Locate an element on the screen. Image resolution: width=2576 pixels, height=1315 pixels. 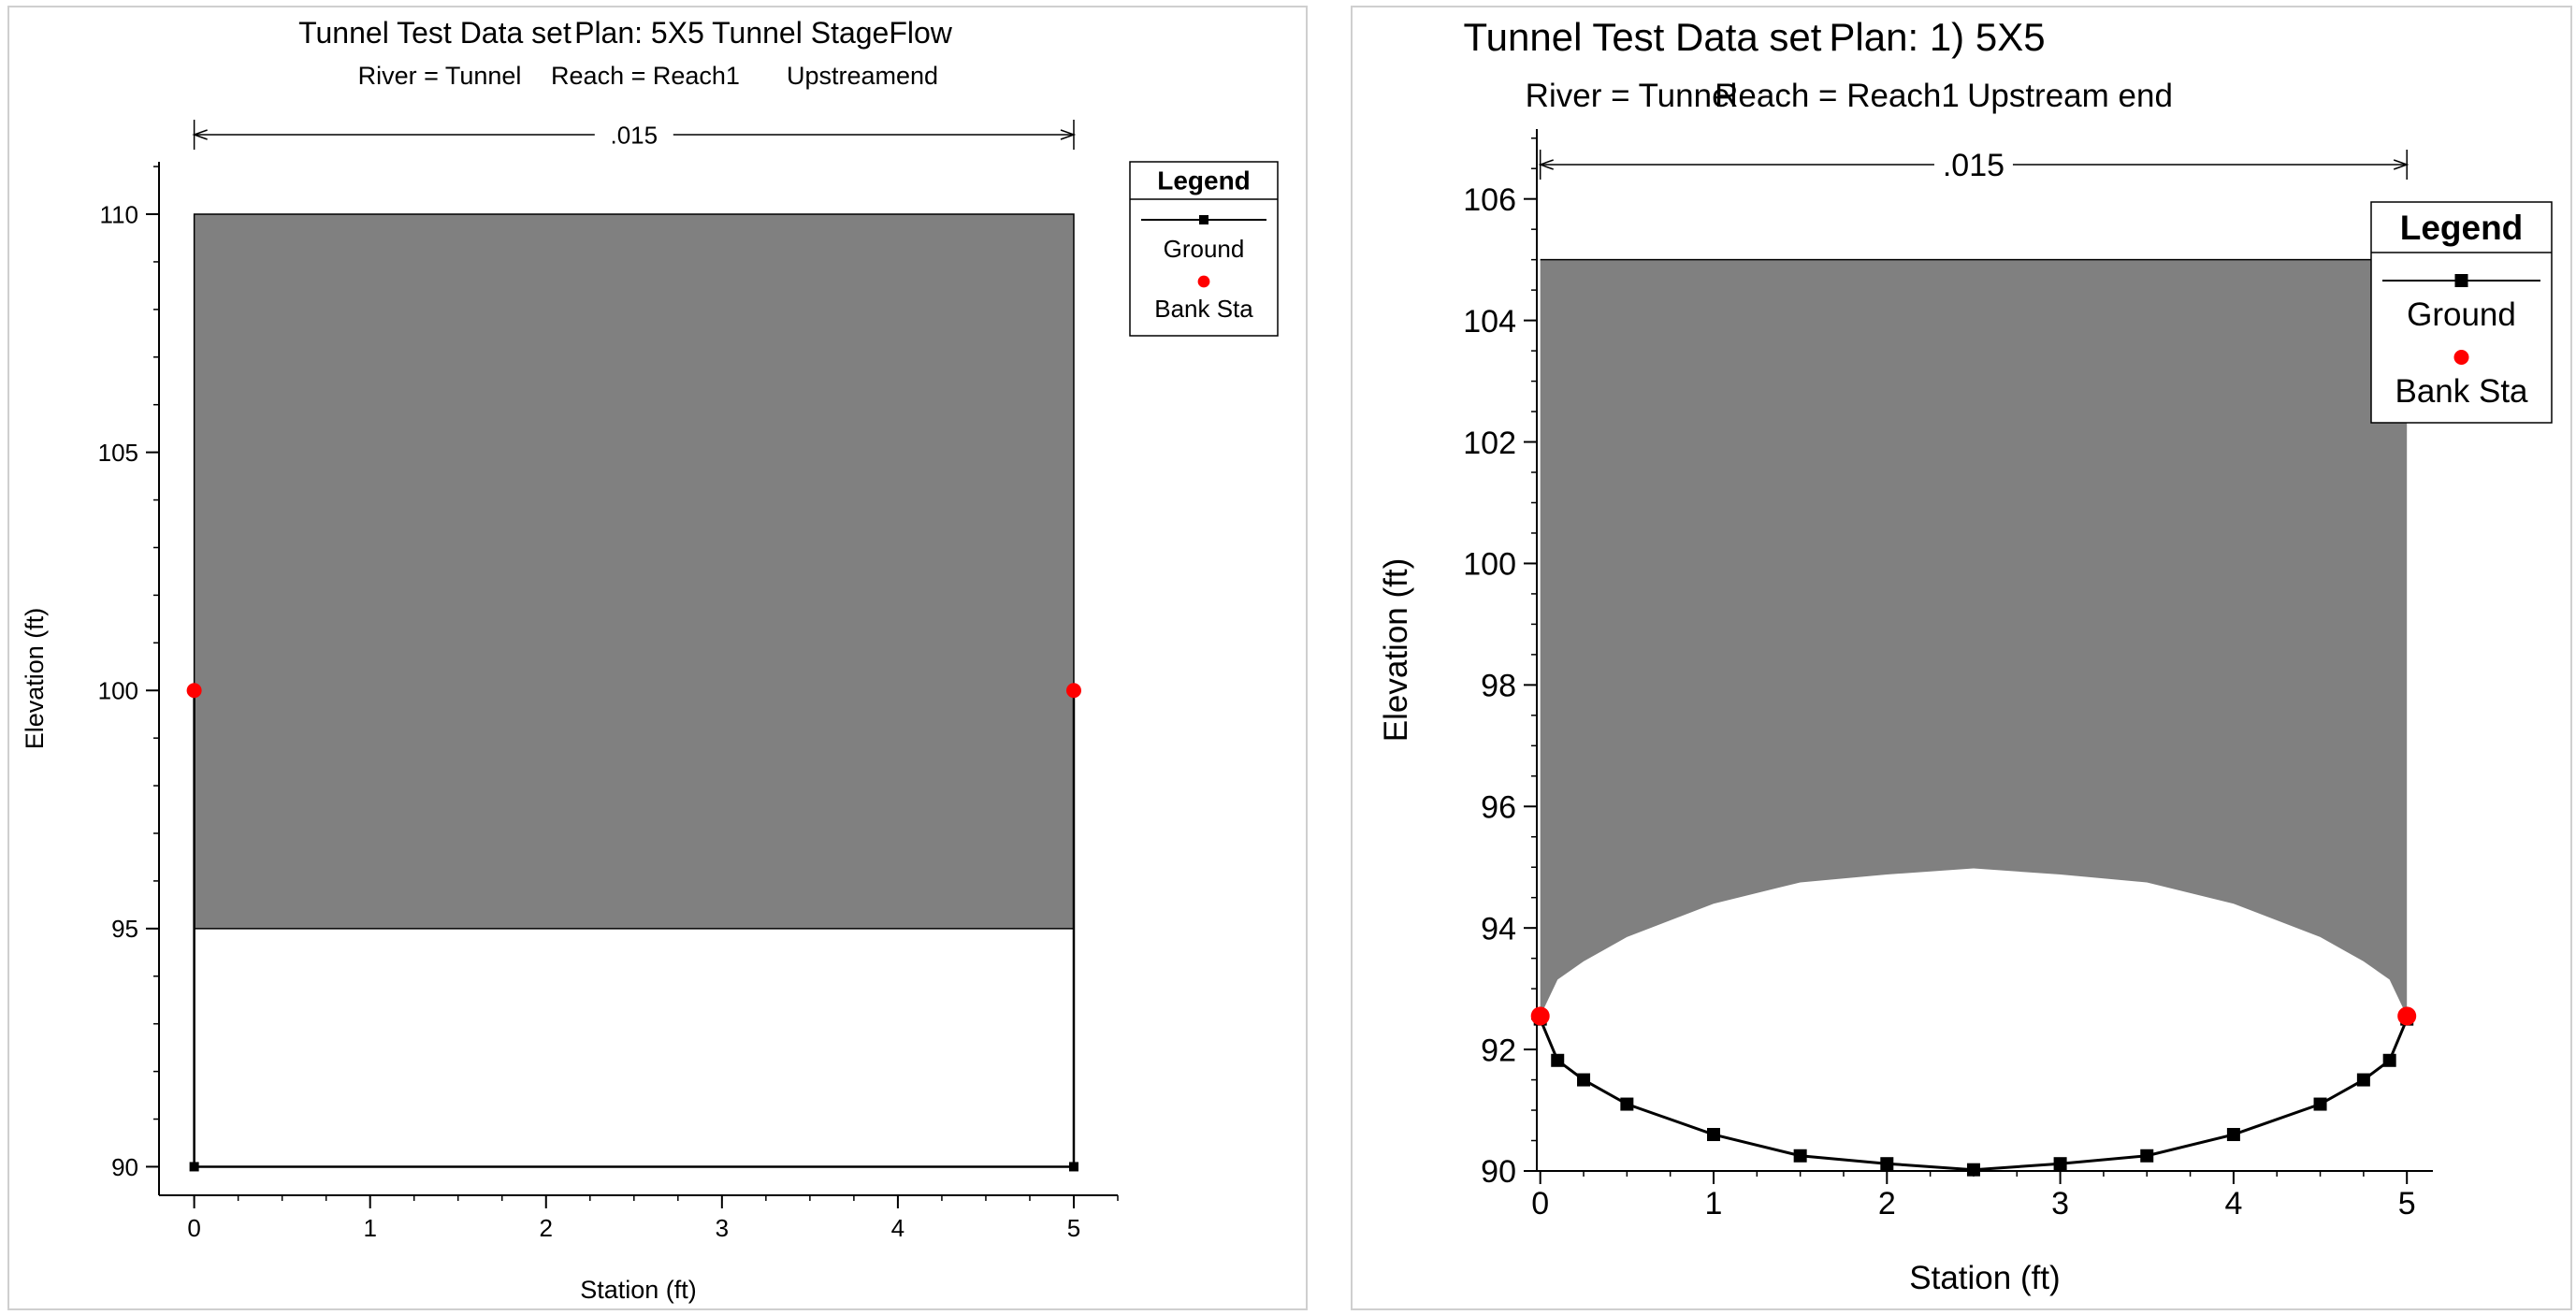
y-tick-label: 106 is located at coordinates (1489, 200).